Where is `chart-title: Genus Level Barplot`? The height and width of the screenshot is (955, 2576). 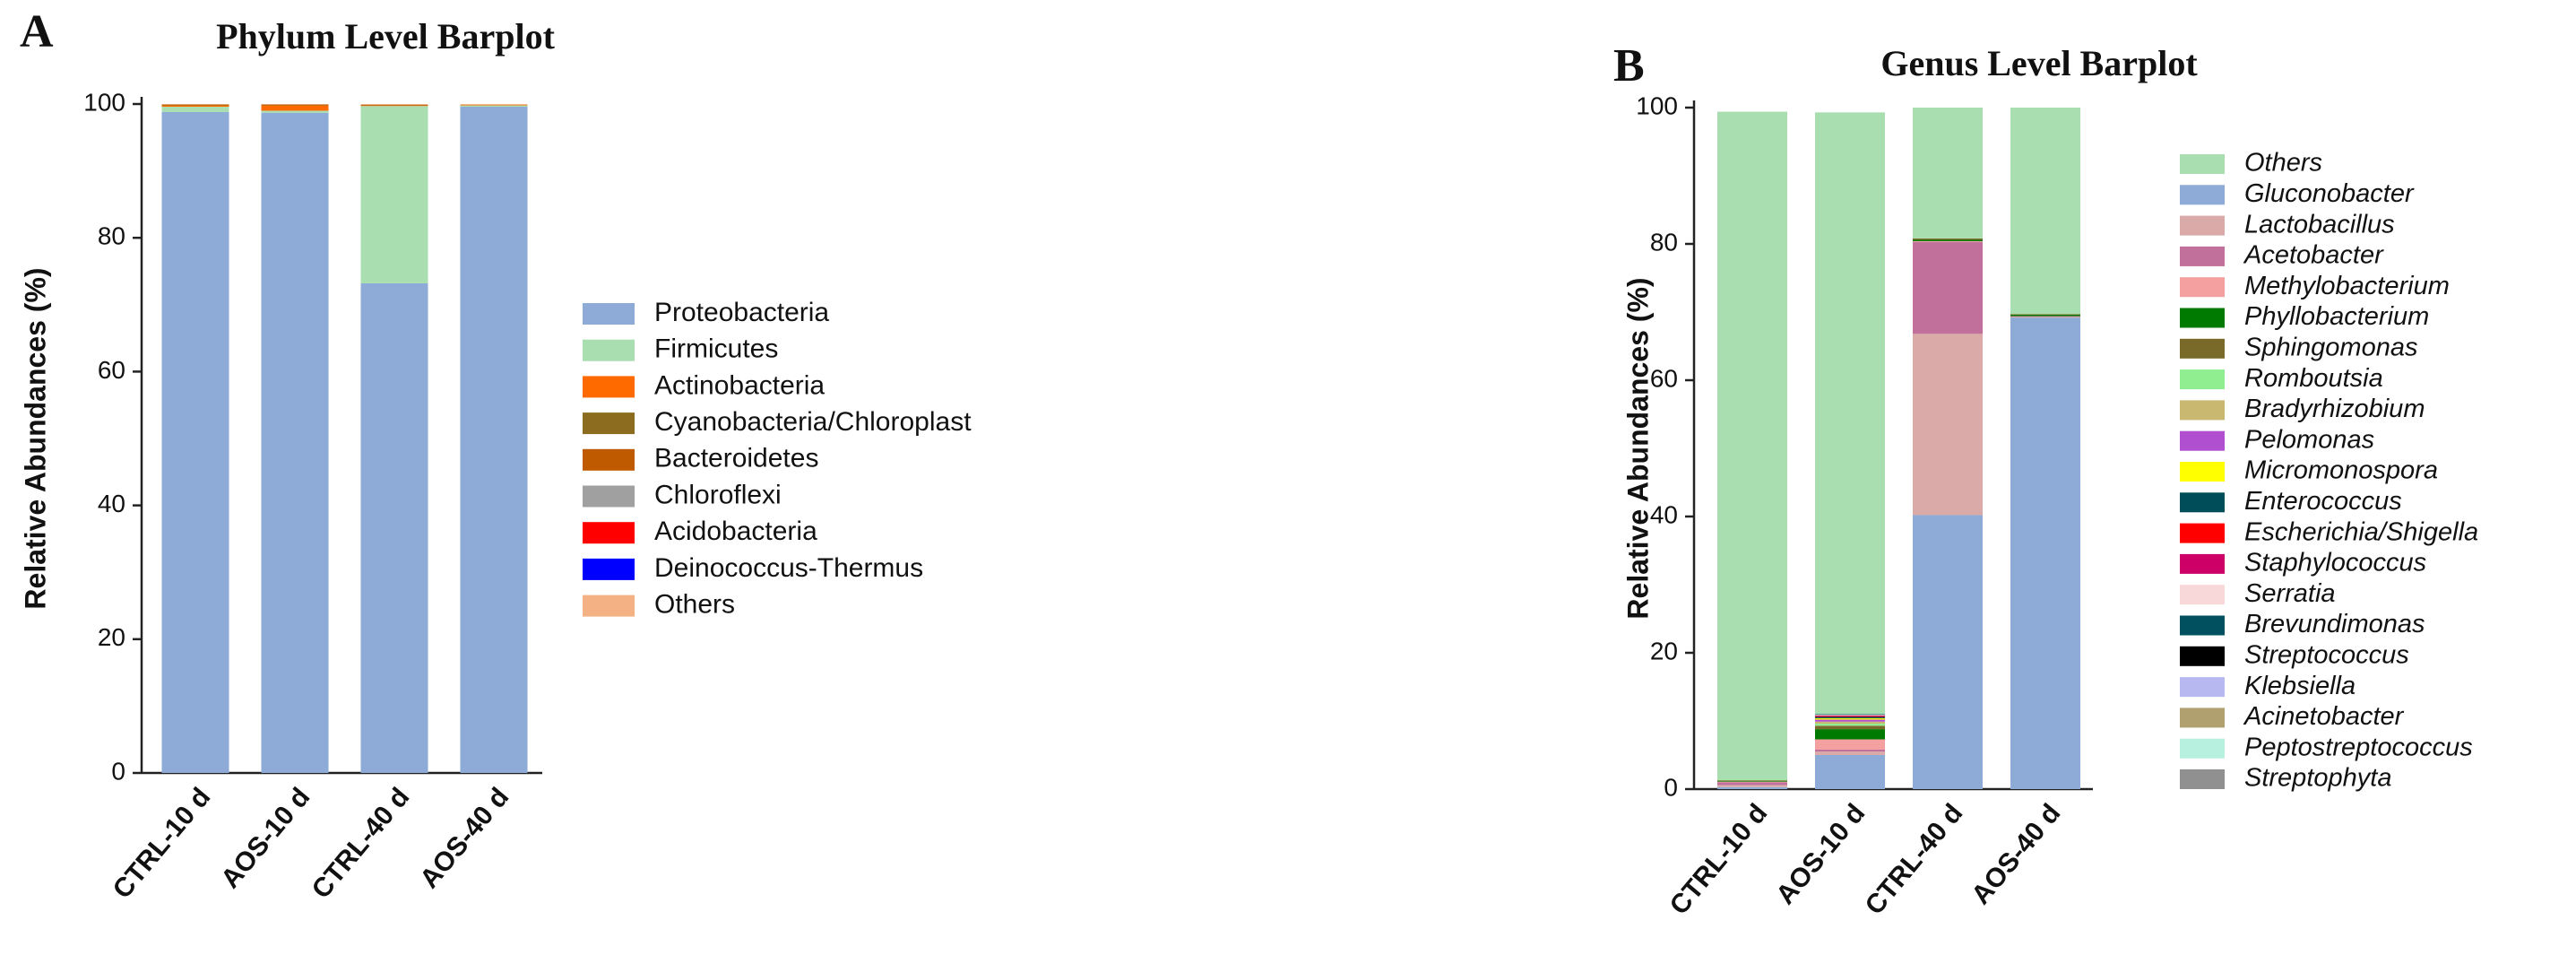
chart-title: Genus Level Barplot is located at coordinates (2039, 63).